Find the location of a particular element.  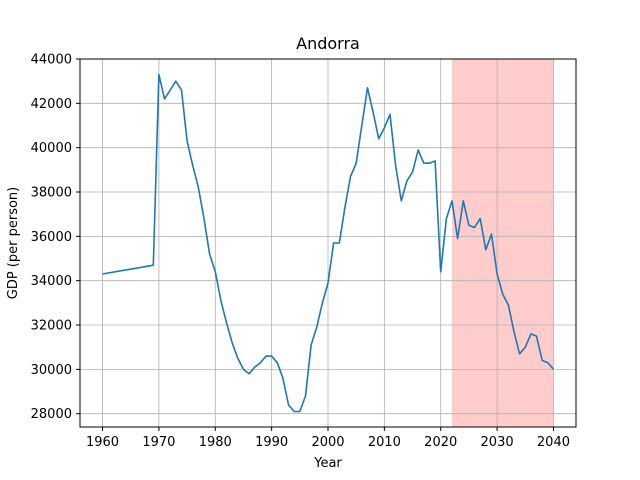

y-tick-label: 32000 is located at coordinates (51, 326).